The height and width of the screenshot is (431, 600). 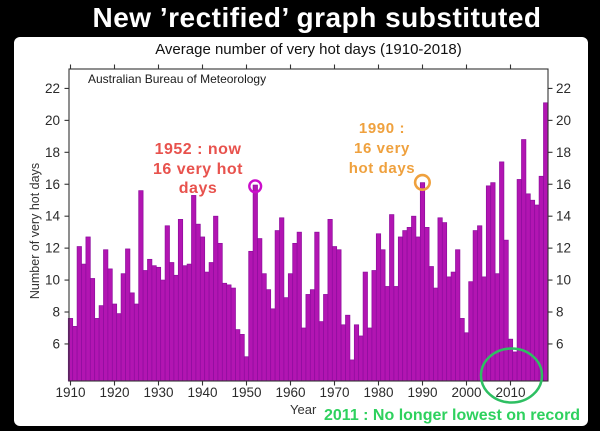 I want to click on svg-text: 1950, so click(x=246, y=392).